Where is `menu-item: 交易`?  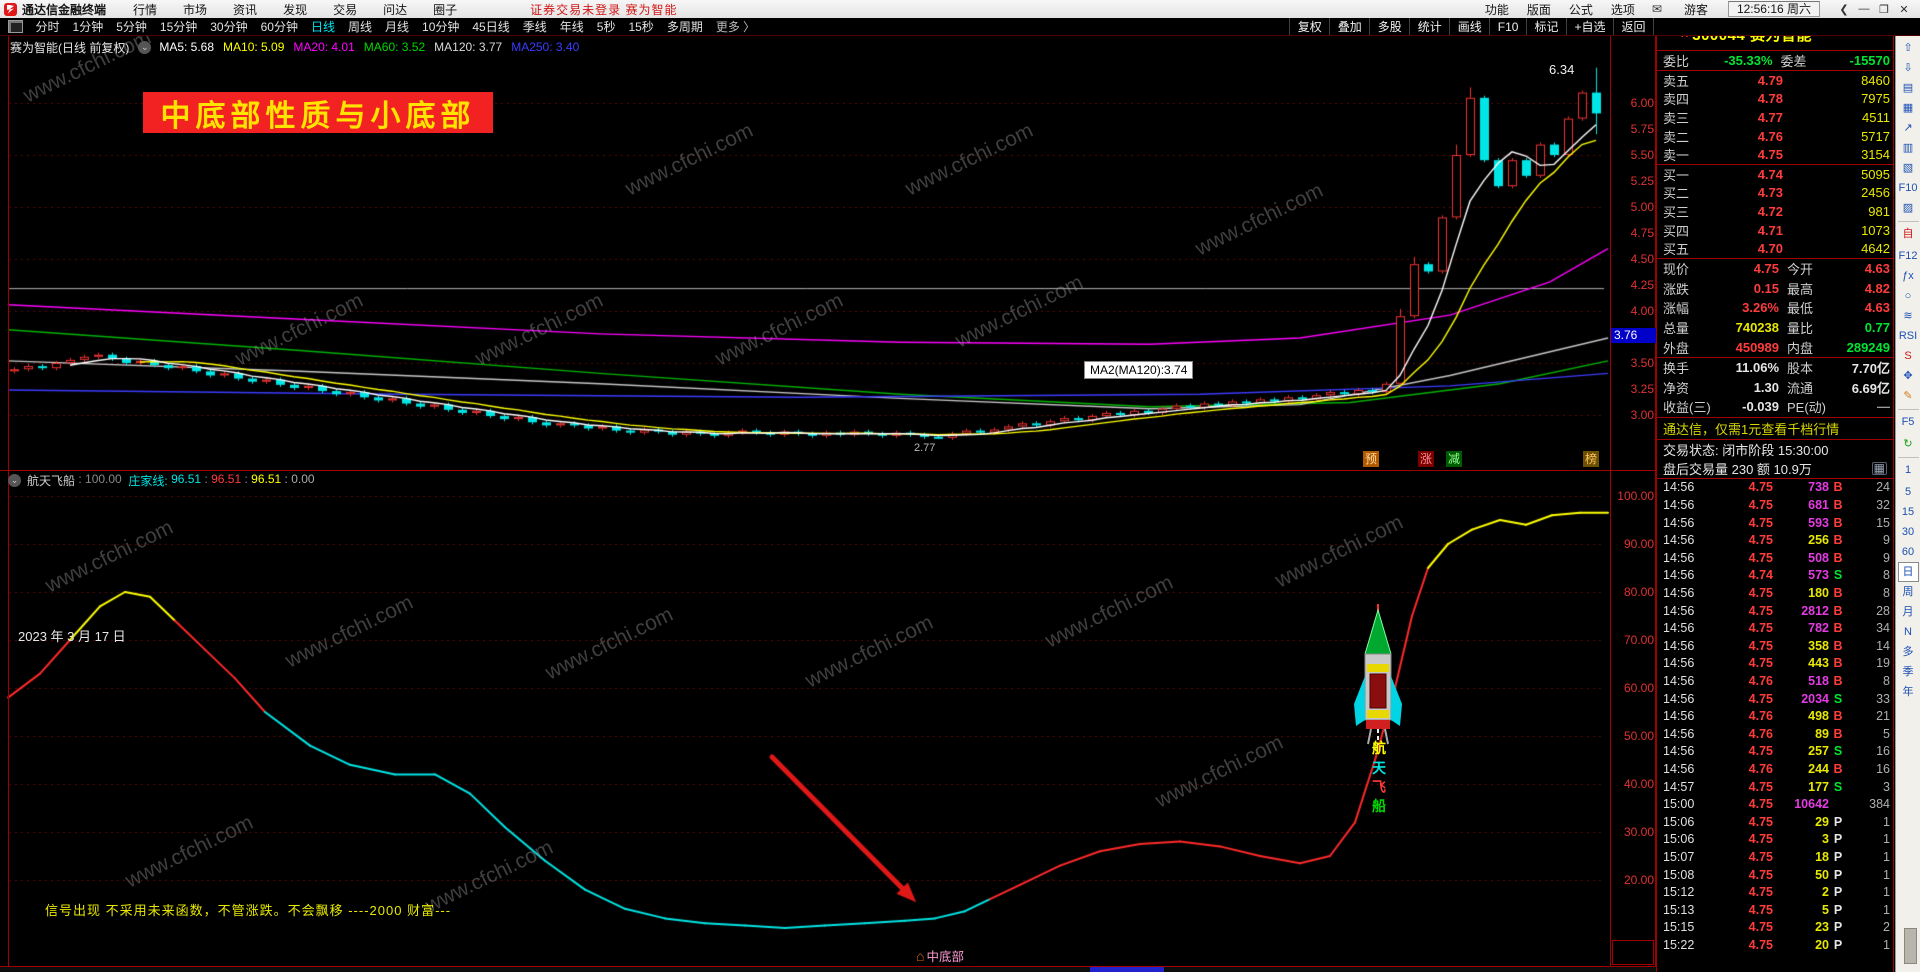
menu-item: 交易 is located at coordinates (345, 9).